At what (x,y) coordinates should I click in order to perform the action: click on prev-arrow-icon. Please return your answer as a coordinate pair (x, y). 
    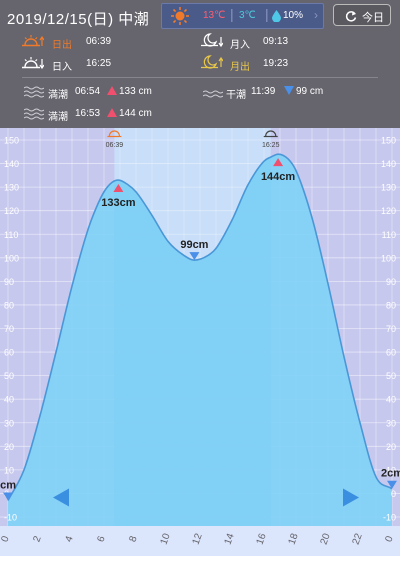
    Looking at the image, I should click on (61, 497).